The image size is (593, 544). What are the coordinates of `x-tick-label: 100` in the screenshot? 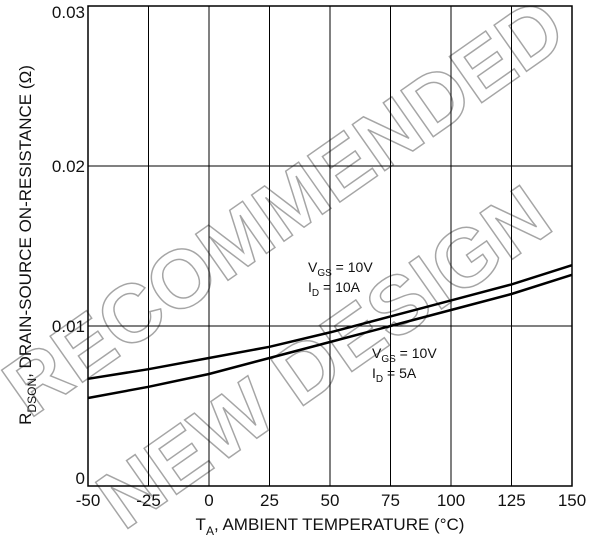 It's located at (451, 500).